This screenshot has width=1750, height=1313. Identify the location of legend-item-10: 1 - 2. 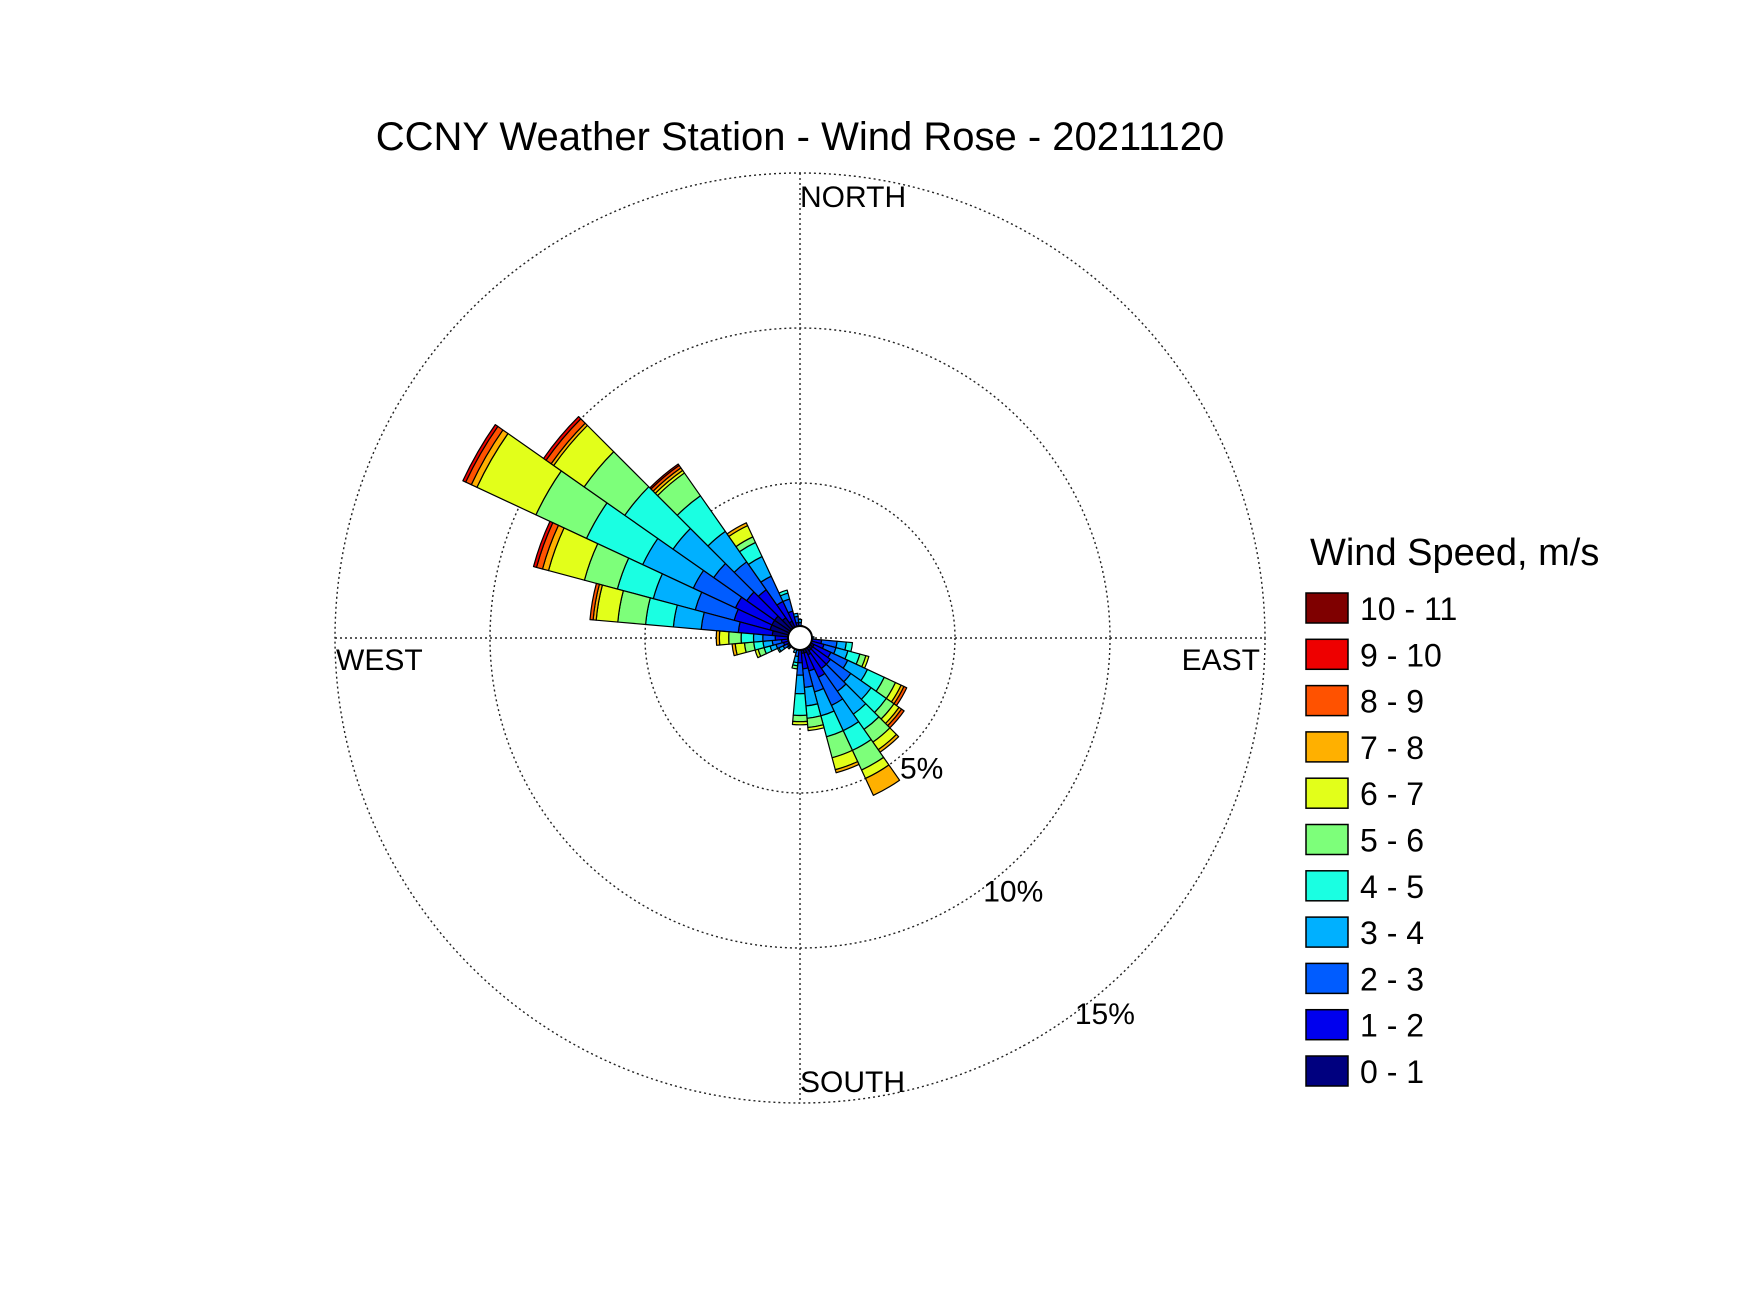
(1364, 1026).